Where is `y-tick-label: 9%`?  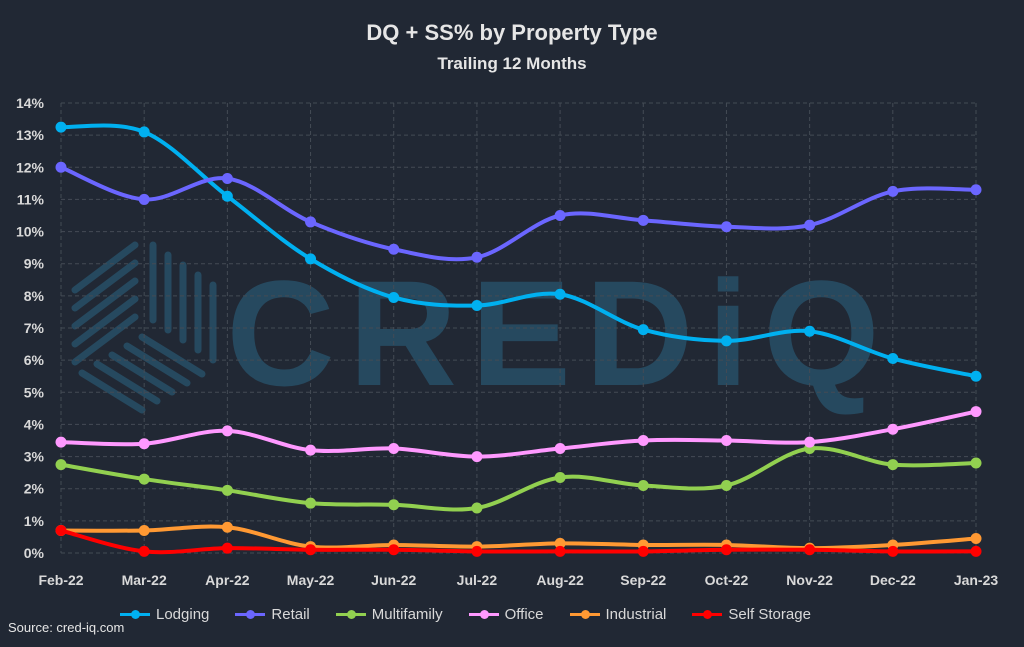
y-tick-label: 9% is located at coordinates (34, 264).